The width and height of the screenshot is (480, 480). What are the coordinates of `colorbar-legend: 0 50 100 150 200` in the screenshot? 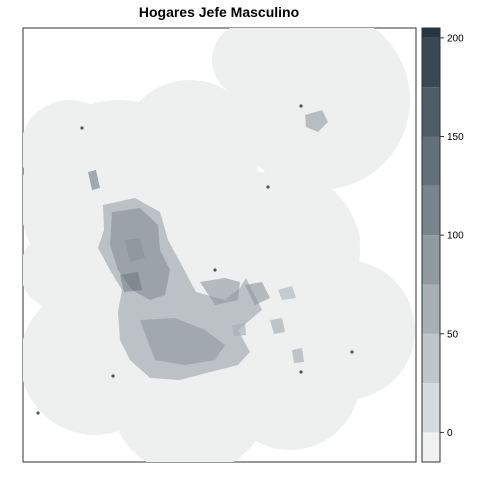 It's located at (442, 245).